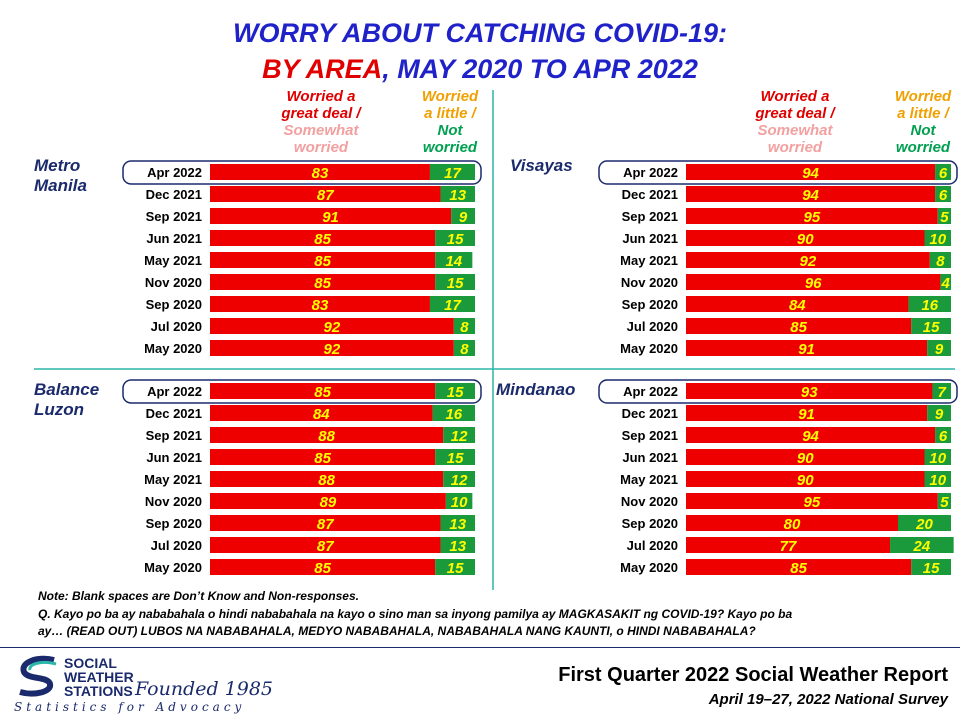 Image resolution: width=960 pixels, height=720 pixels. What do you see at coordinates (650, 216) in the screenshot?
I see `category-label: Sep 2021` at bounding box center [650, 216].